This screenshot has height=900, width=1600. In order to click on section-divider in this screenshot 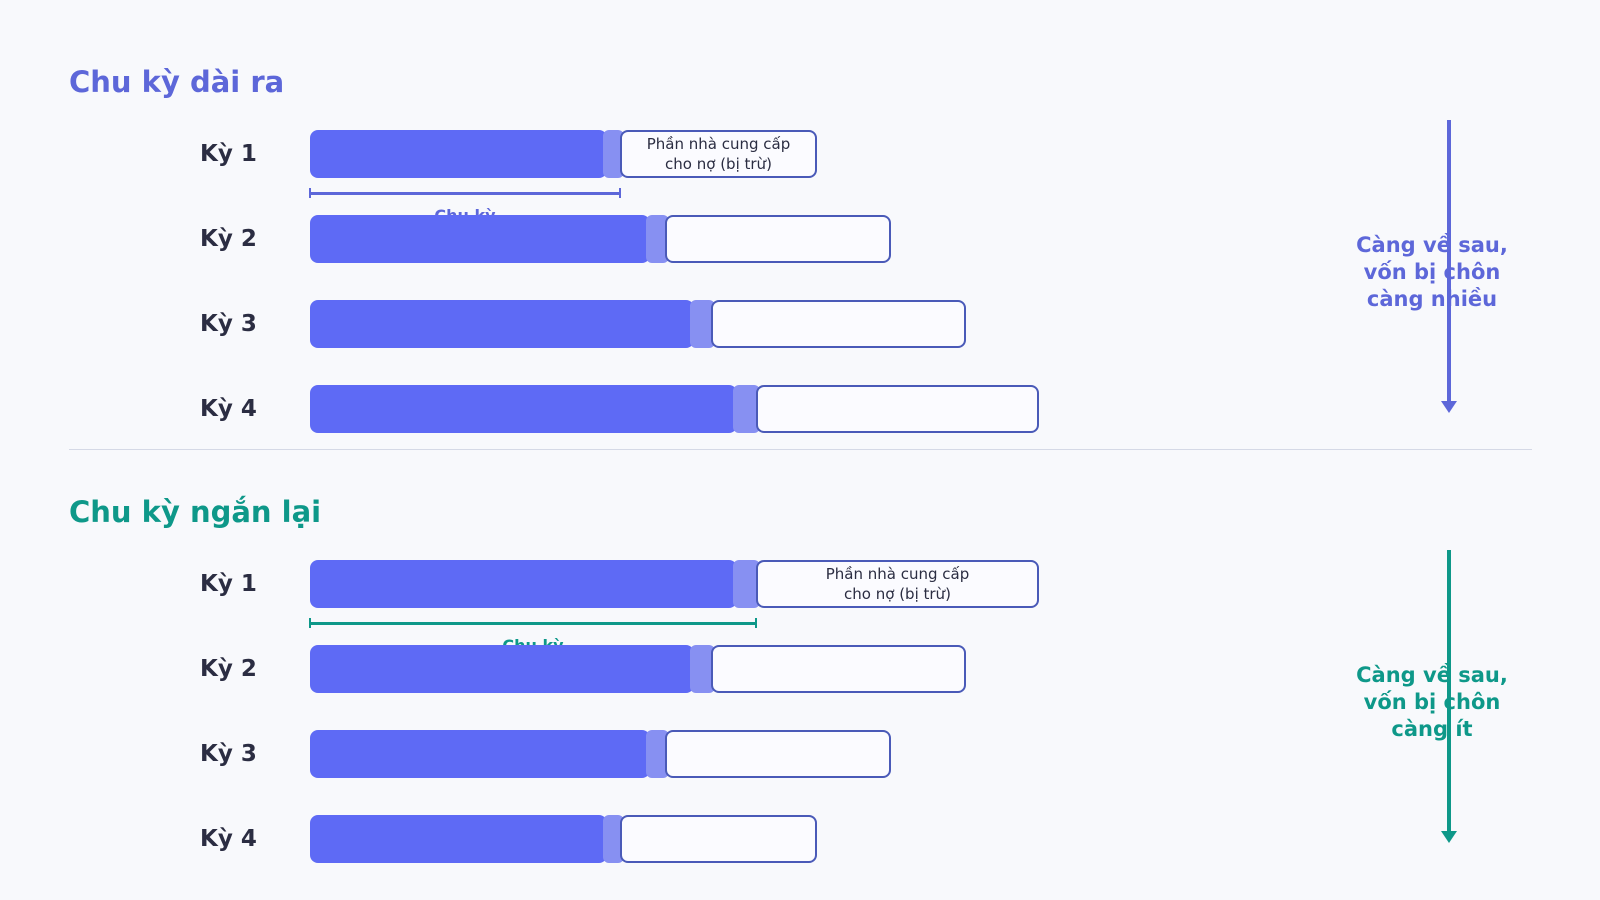, I will do `click(800, 449)`.